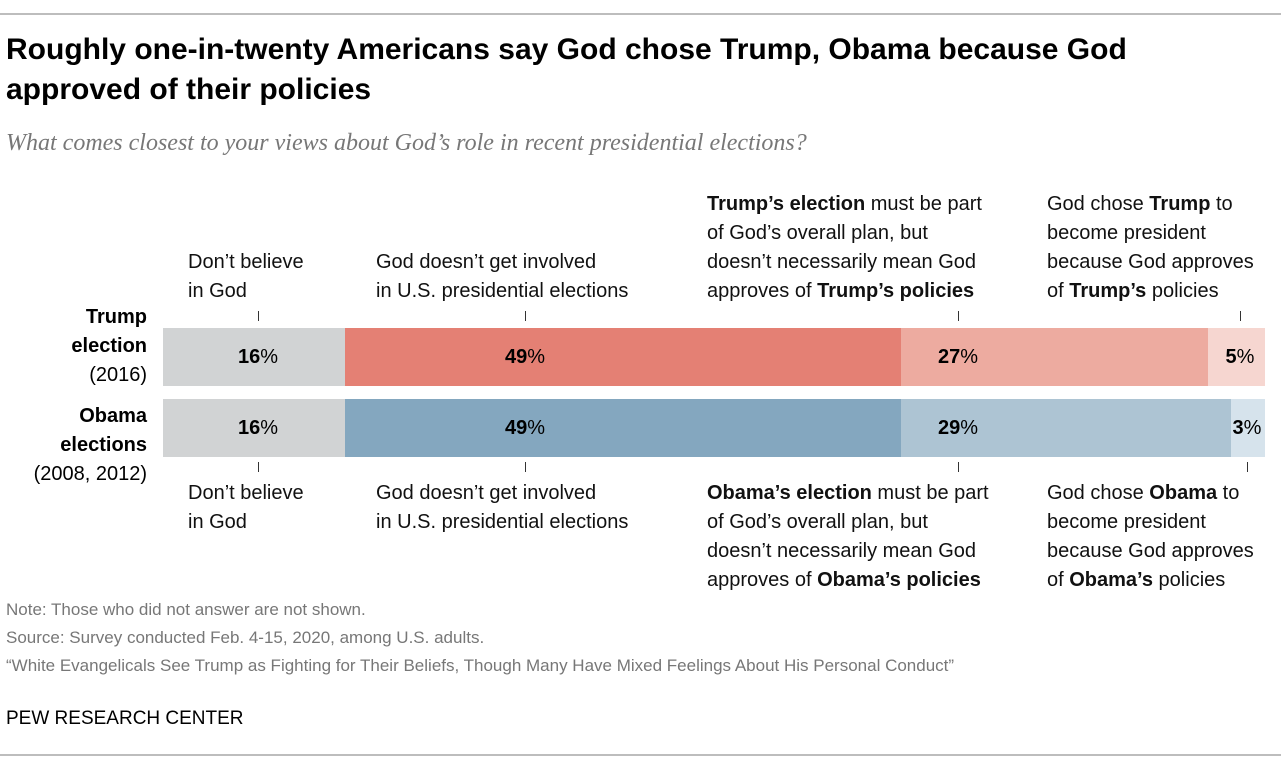  I want to click on row-label-bold2: elections, so click(103, 445).